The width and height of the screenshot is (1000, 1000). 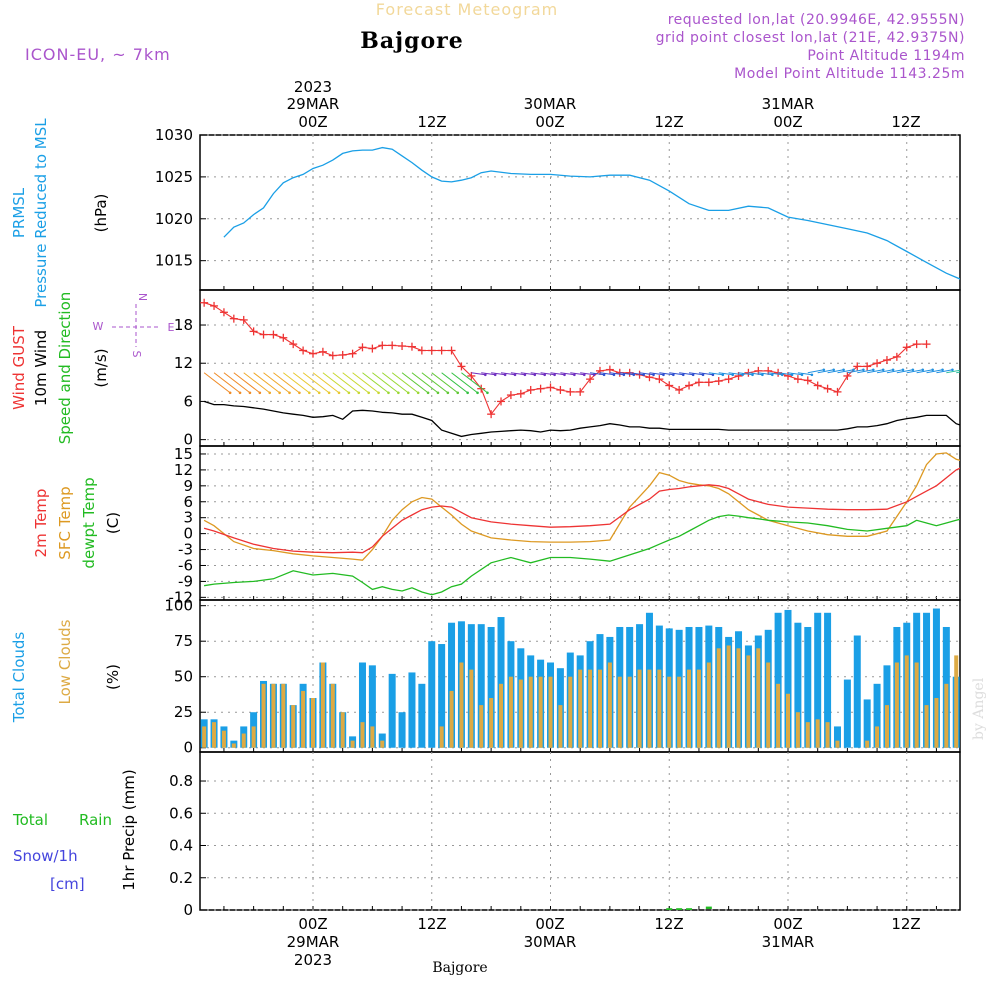 I want to click on pressure-marks, so click(x=591, y=213).